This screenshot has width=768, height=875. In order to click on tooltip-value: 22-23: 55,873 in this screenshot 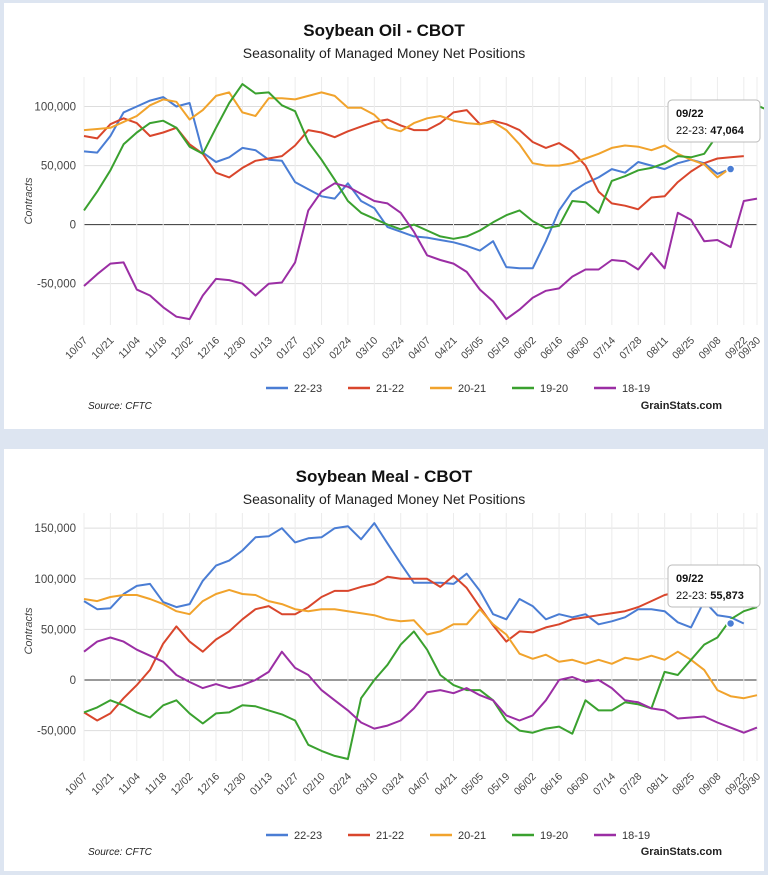, I will do `click(710, 596)`.